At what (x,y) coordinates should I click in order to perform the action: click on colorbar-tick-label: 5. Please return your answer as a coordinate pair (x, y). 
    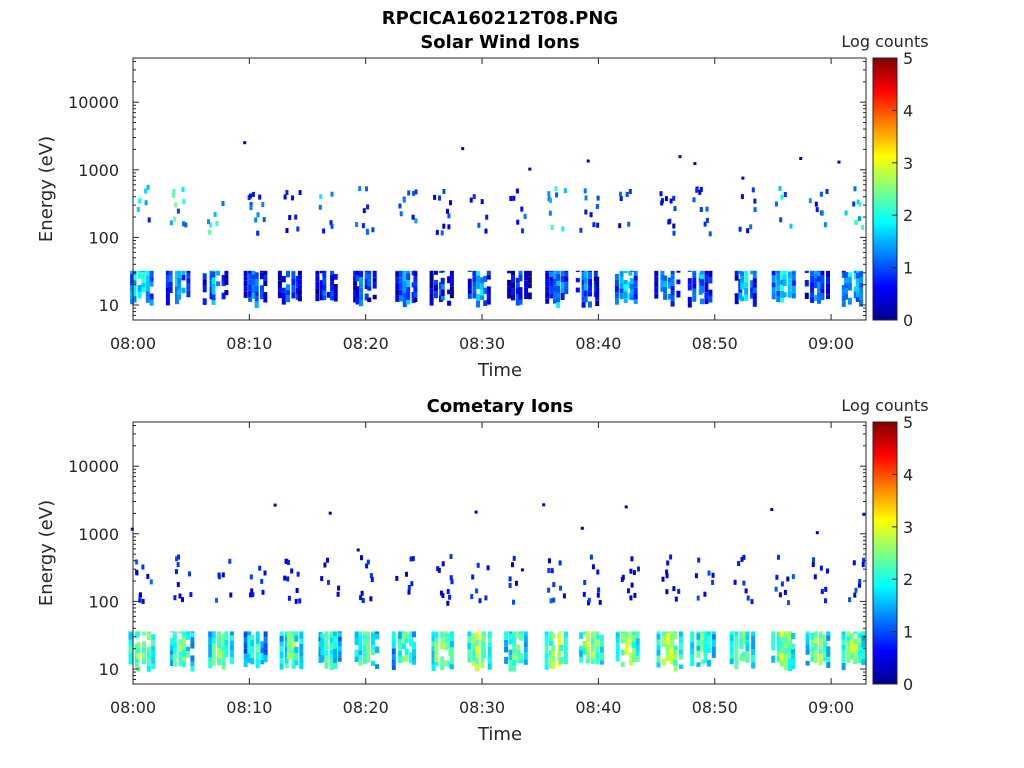
    Looking at the image, I should click on (908, 422).